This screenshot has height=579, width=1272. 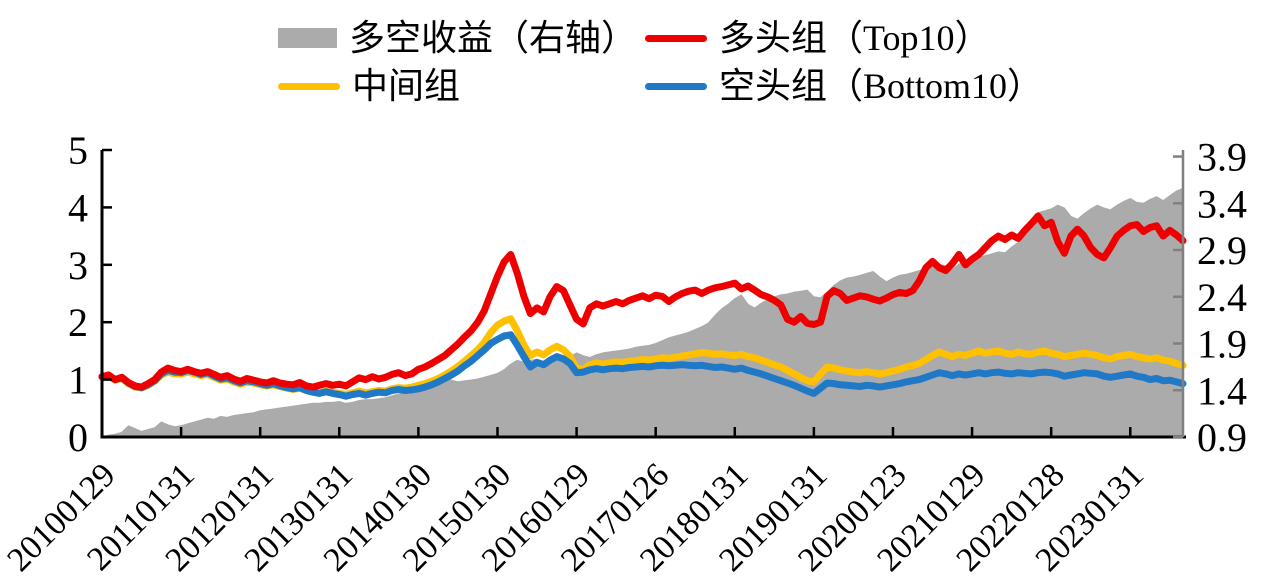 I want to click on legend-item-top10: 多头组（Top10）, so click(x=817, y=38).